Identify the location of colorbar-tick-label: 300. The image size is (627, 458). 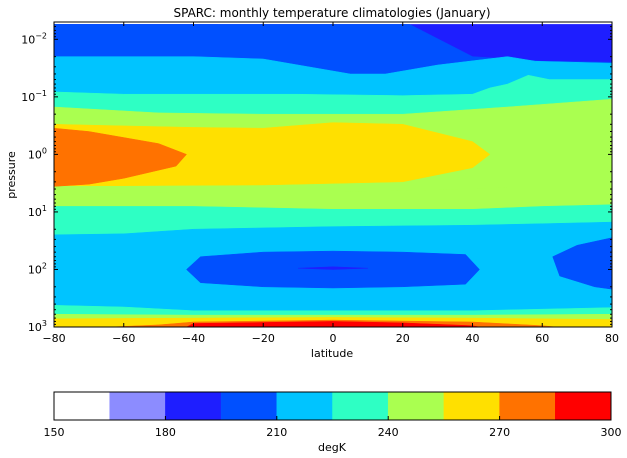
(611, 432).